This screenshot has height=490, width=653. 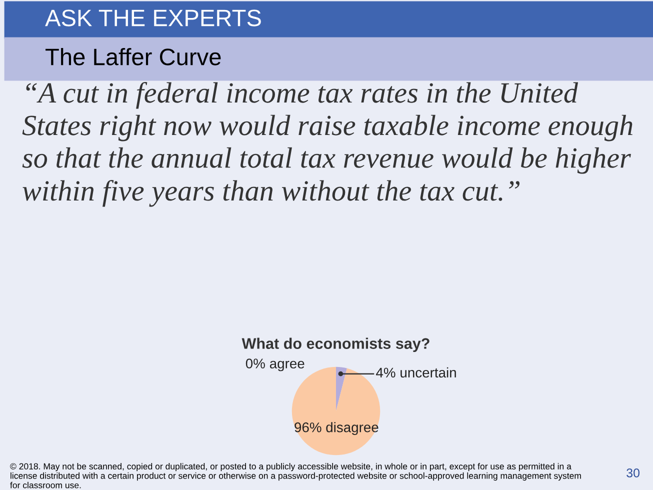 What do you see at coordinates (287, 366) in the screenshot?
I see `category-label: agree` at bounding box center [287, 366].